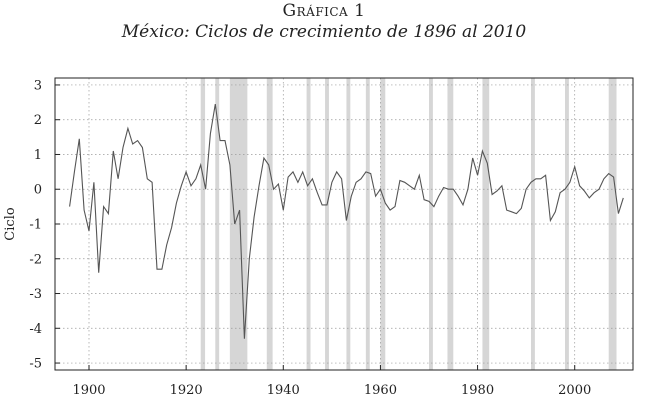 The height and width of the screenshot is (407, 648). What do you see at coordinates (283, 390) in the screenshot?
I see `x-tick-label: 1940` at bounding box center [283, 390].